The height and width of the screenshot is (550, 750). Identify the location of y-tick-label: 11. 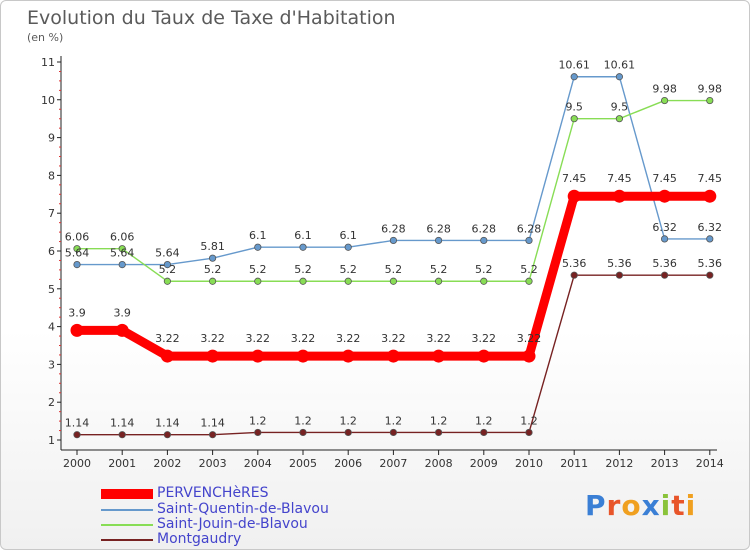
(48, 62).